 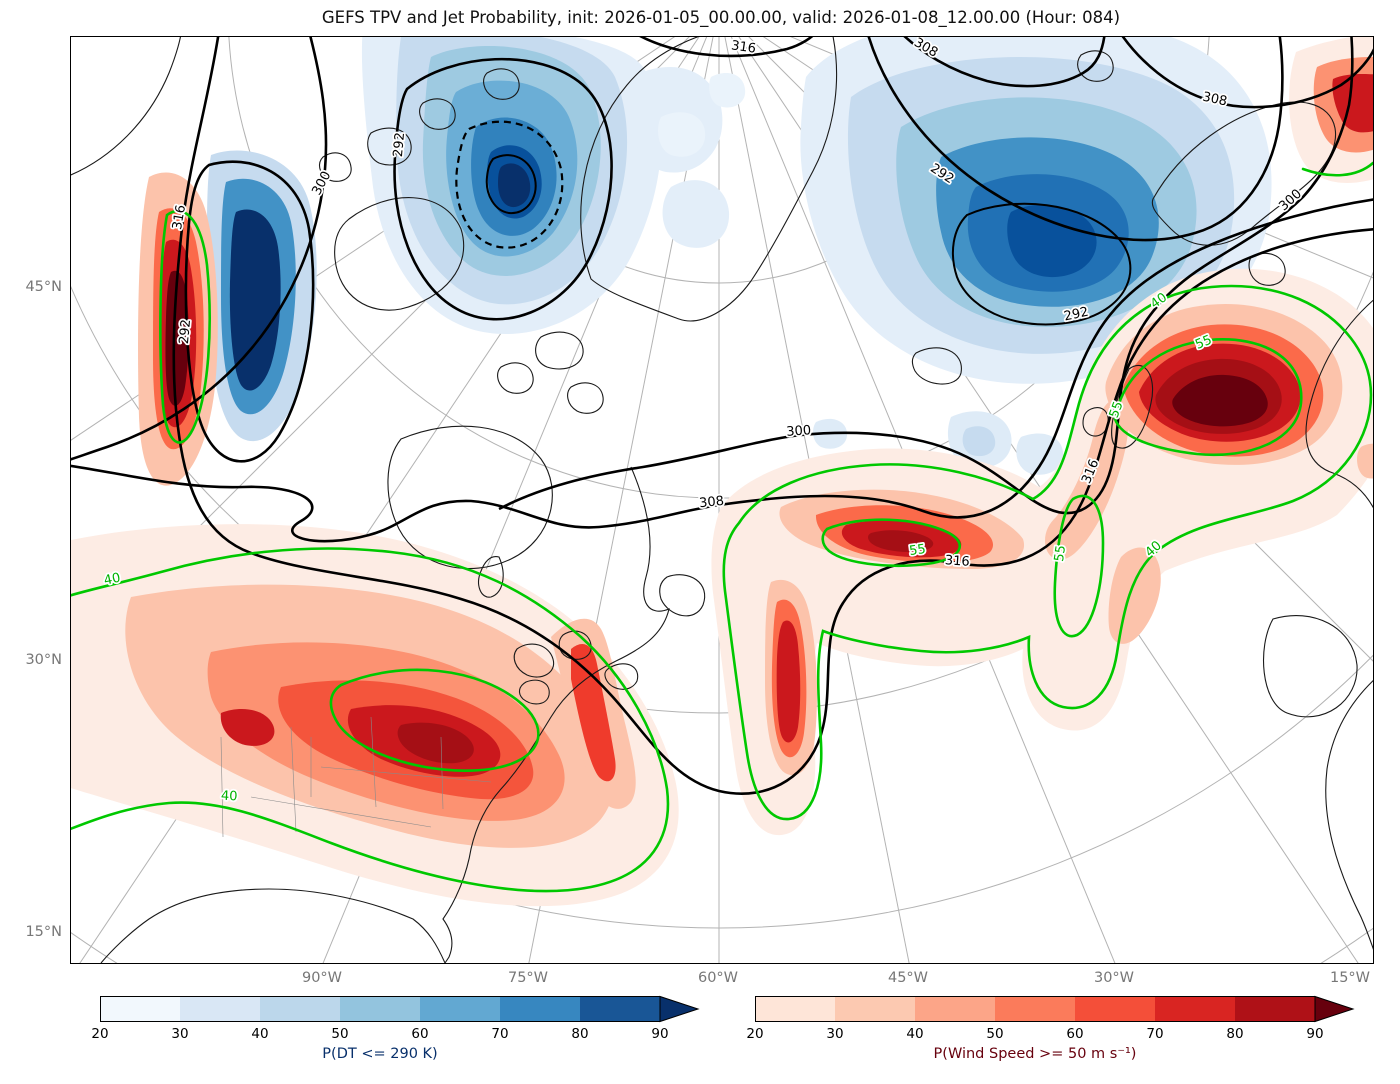 I want to click on colorbar-blue-ticks: 20 30 40 50 60 70 80 90, so click(x=379, y=1035).